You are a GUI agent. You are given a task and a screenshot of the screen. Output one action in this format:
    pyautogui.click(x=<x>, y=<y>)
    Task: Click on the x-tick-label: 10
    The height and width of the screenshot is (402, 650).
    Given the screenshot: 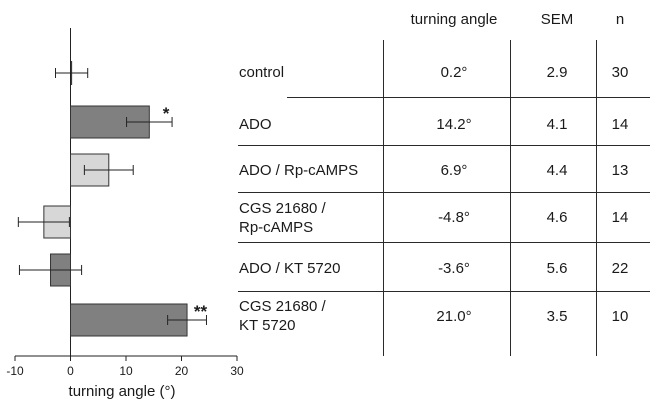 What is the action you would take?
    pyautogui.click(x=126, y=371)
    